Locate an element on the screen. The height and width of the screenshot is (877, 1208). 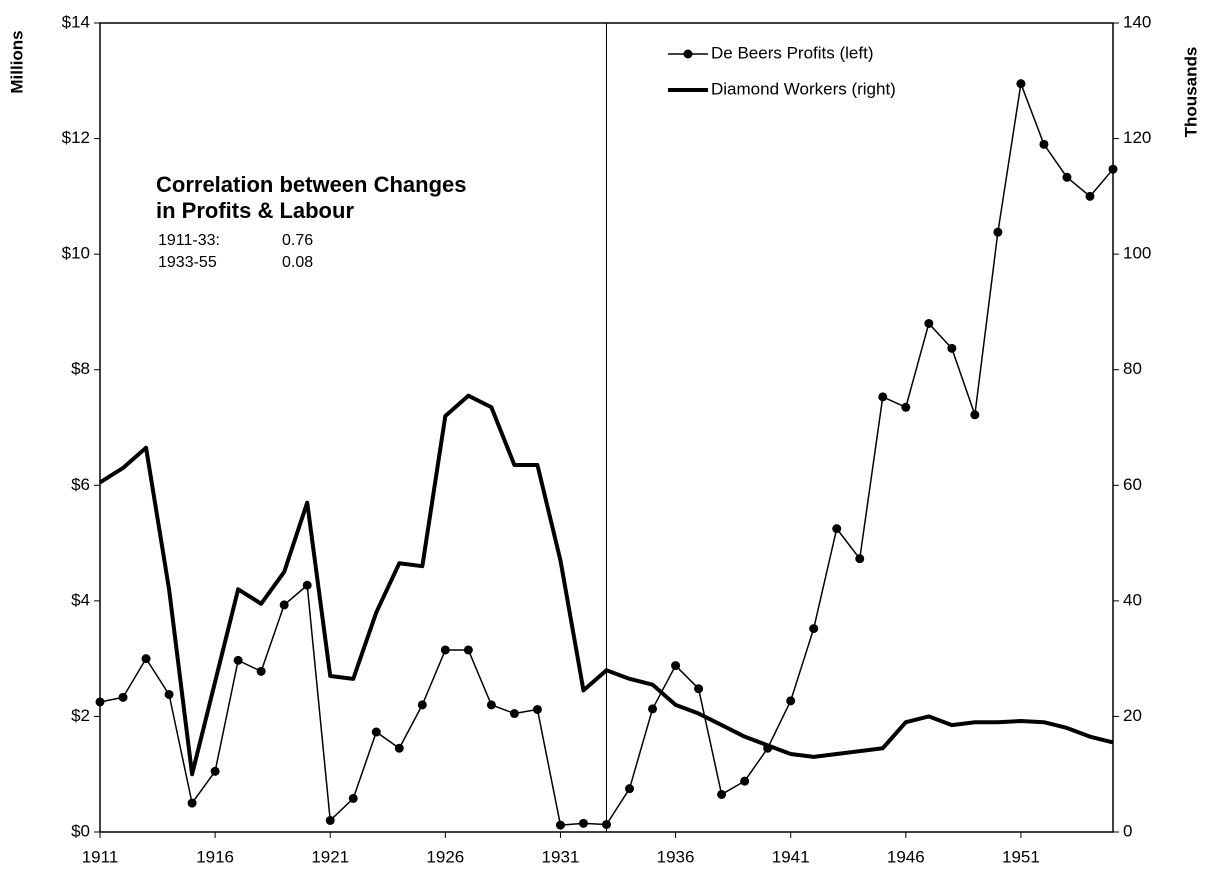
x-tick-label: 1941 is located at coordinates (791, 856).